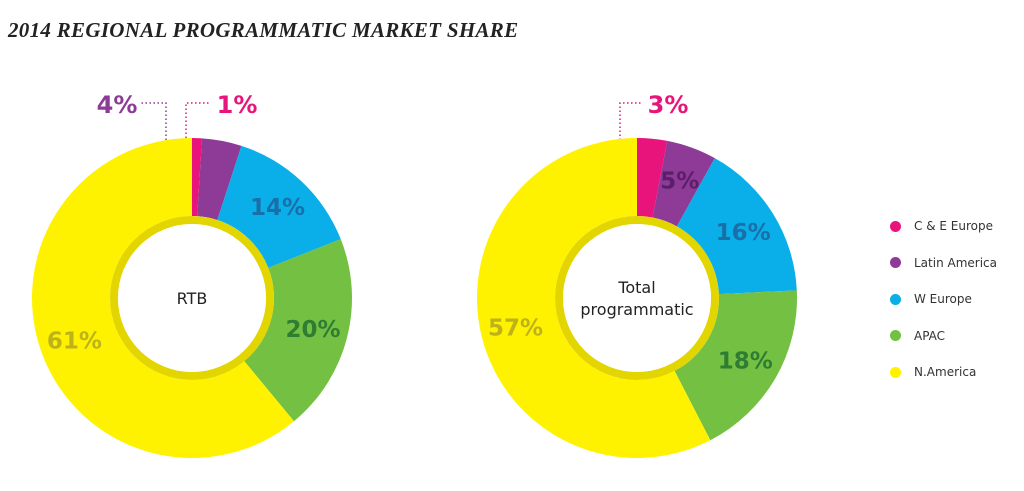 This screenshot has height=491, width=1024. What do you see at coordinates (636, 309) in the screenshot?
I see `center-label: programmatic` at bounding box center [636, 309].